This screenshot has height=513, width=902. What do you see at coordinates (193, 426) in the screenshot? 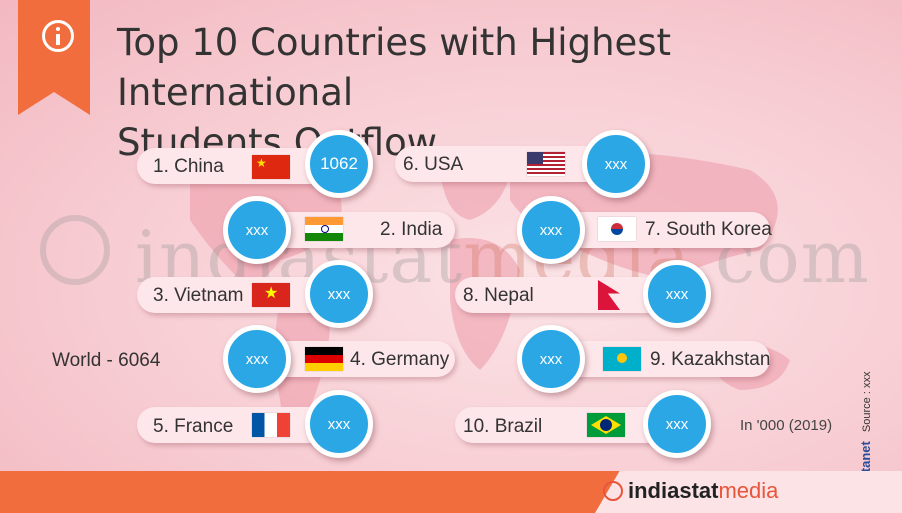
I see `country-label: 5. France` at bounding box center [193, 426].